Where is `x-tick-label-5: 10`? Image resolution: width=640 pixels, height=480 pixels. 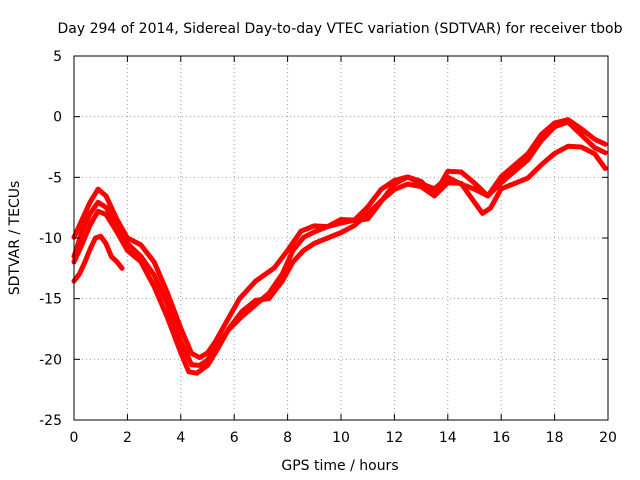
x-tick-label-5: 10 is located at coordinates (341, 438).